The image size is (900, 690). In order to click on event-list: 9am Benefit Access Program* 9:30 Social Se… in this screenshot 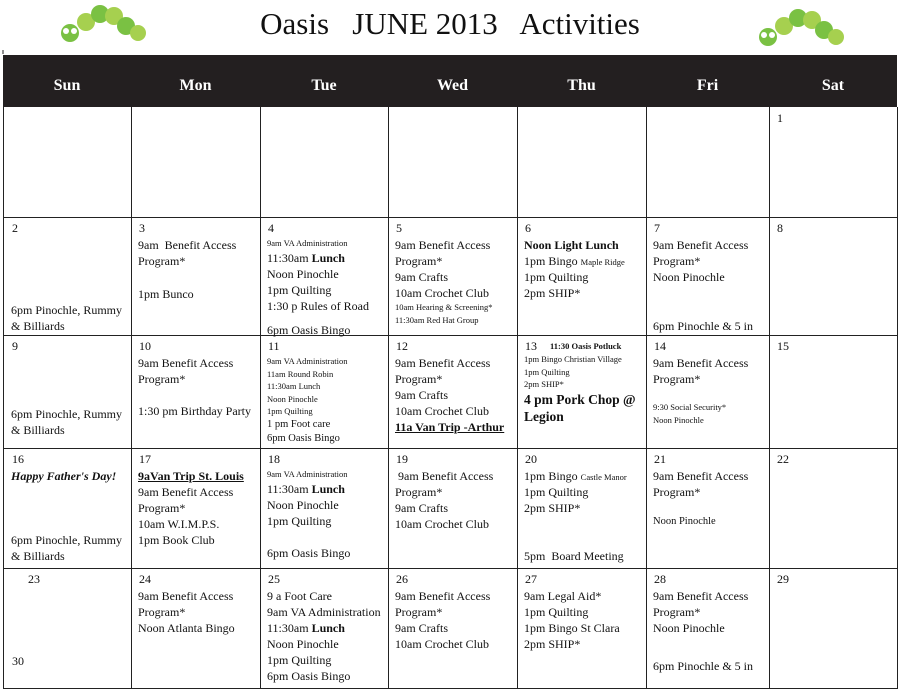, I will do `click(710, 390)`.